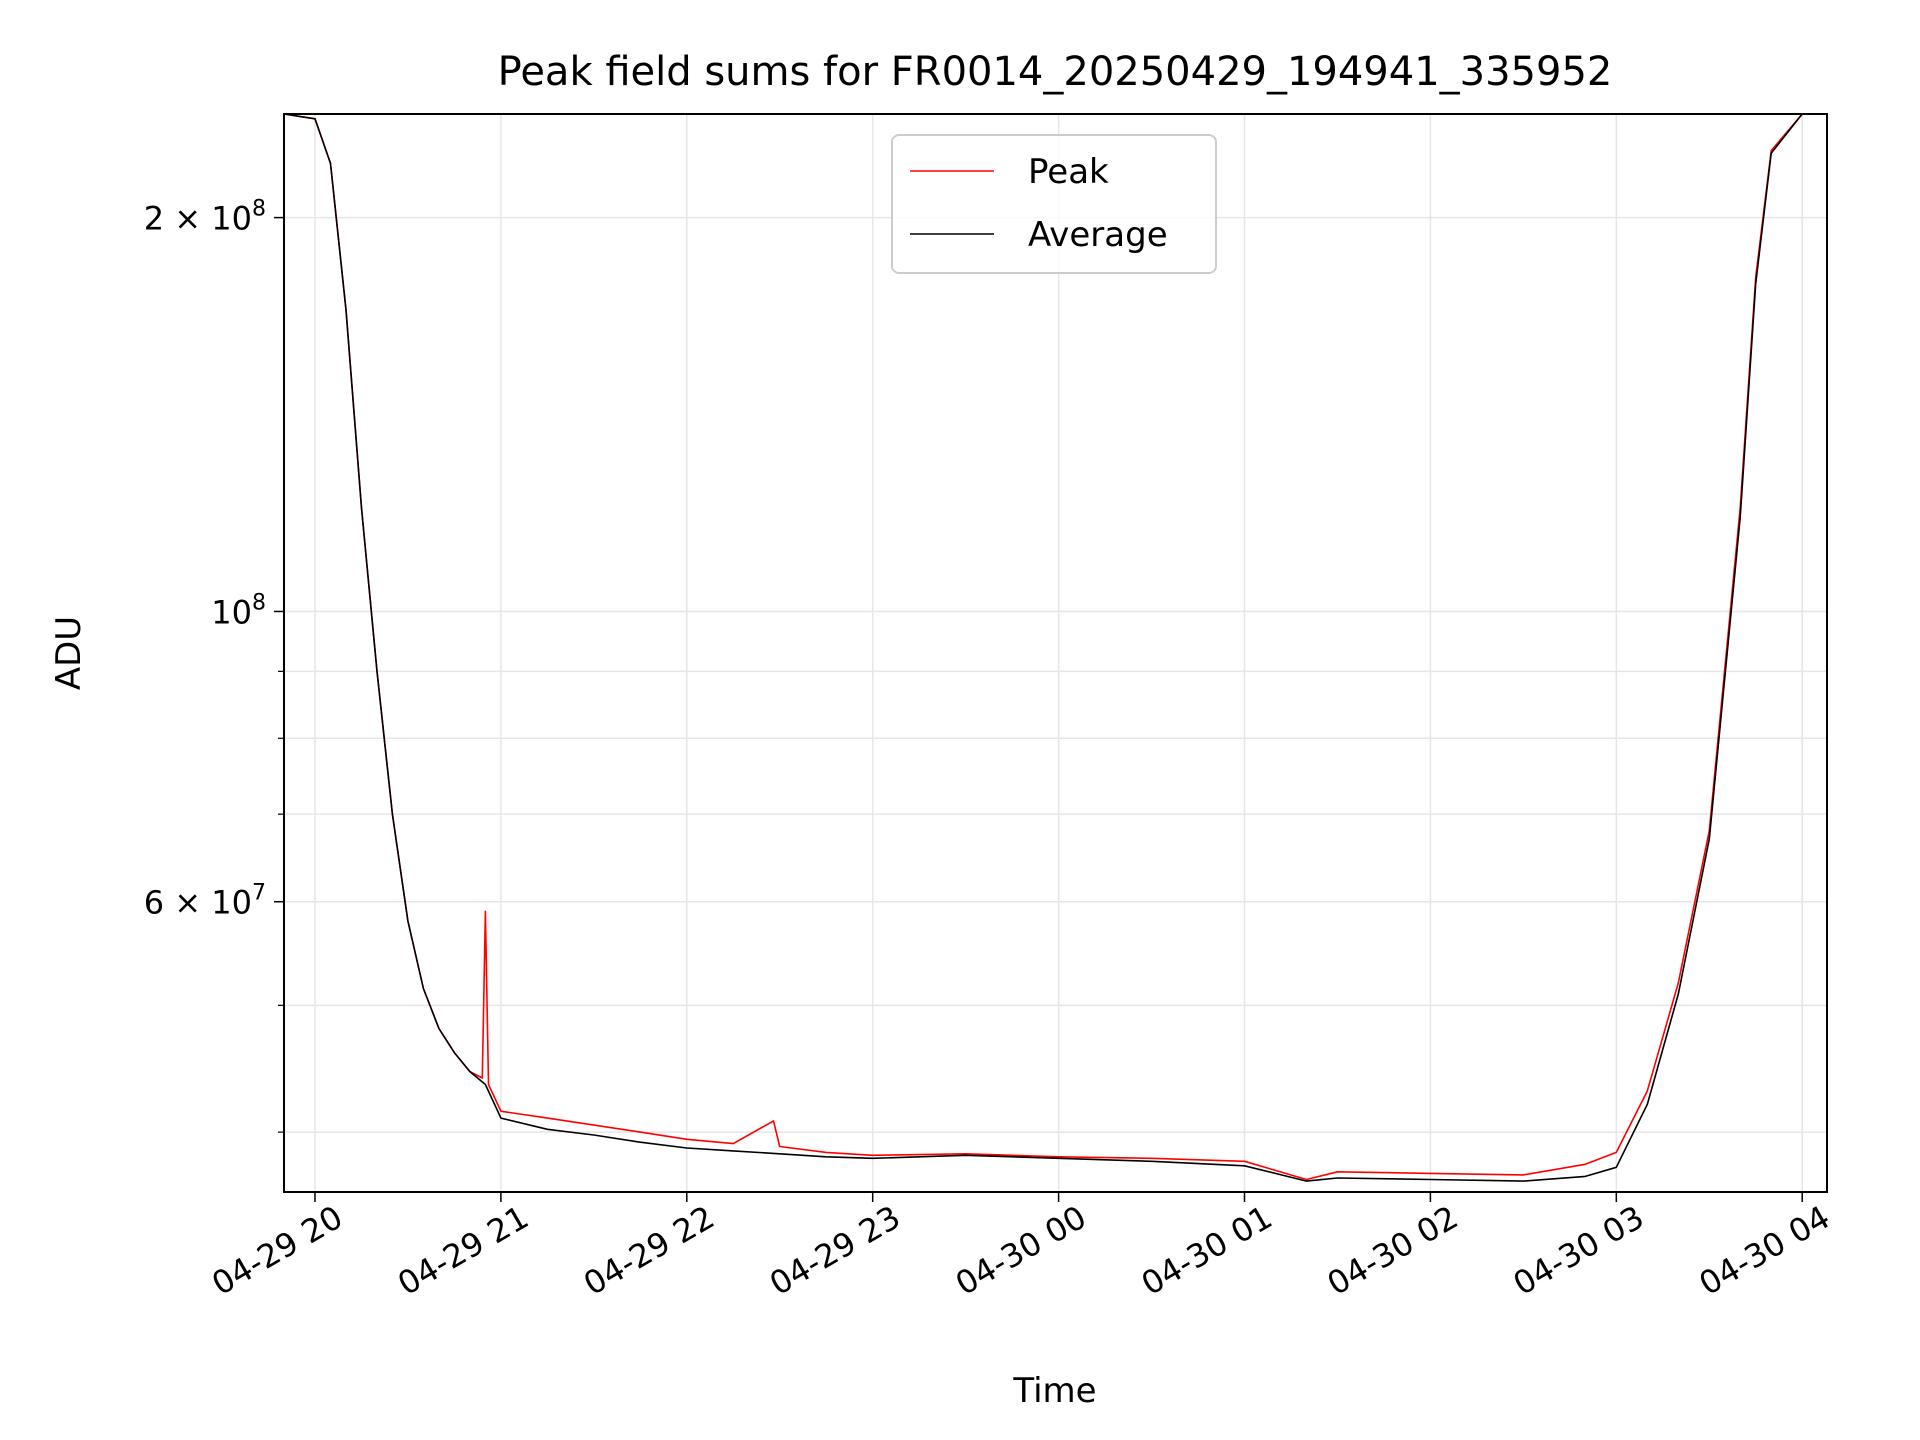 This screenshot has width=1920, height=1440. Describe the element at coordinates (205, 217) in the screenshot. I see `y-tick-label: 2 × 108` at that location.